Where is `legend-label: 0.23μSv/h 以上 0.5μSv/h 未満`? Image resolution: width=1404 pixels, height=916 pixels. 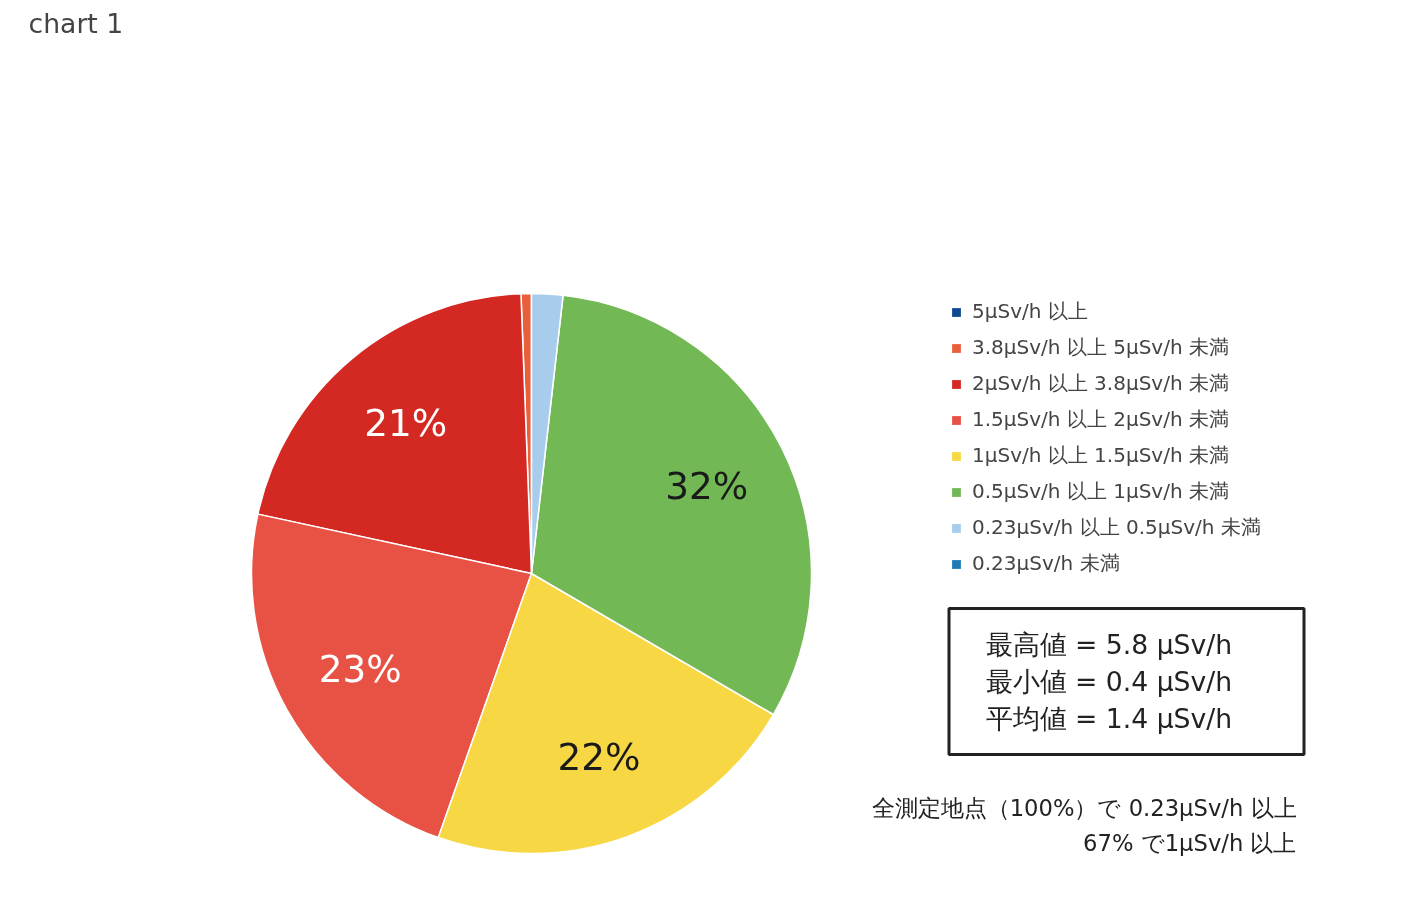 legend-label: 0.23μSv/h 以上 0.5μSv/h 未満 is located at coordinates (1116, 527).